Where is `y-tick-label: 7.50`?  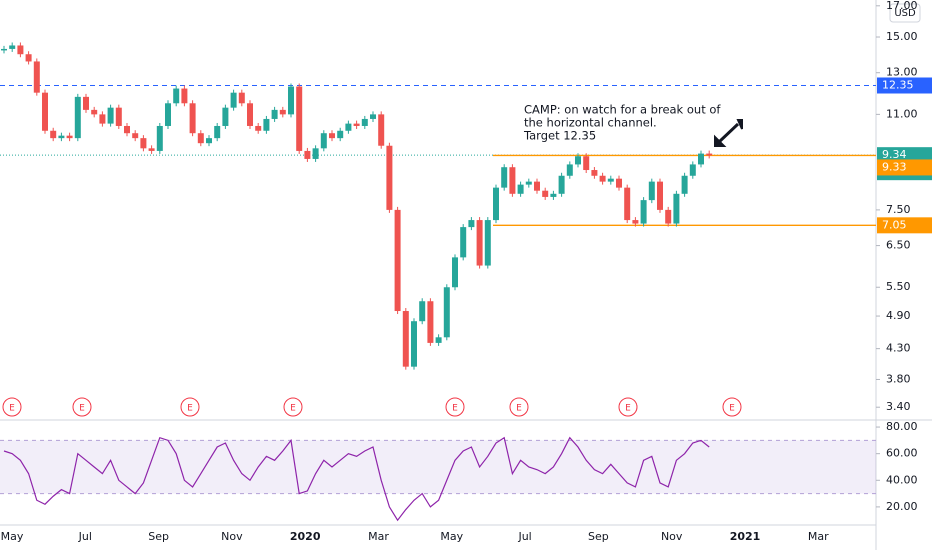 y-tick-label: 7.50 is located at coordinates (898, 209).